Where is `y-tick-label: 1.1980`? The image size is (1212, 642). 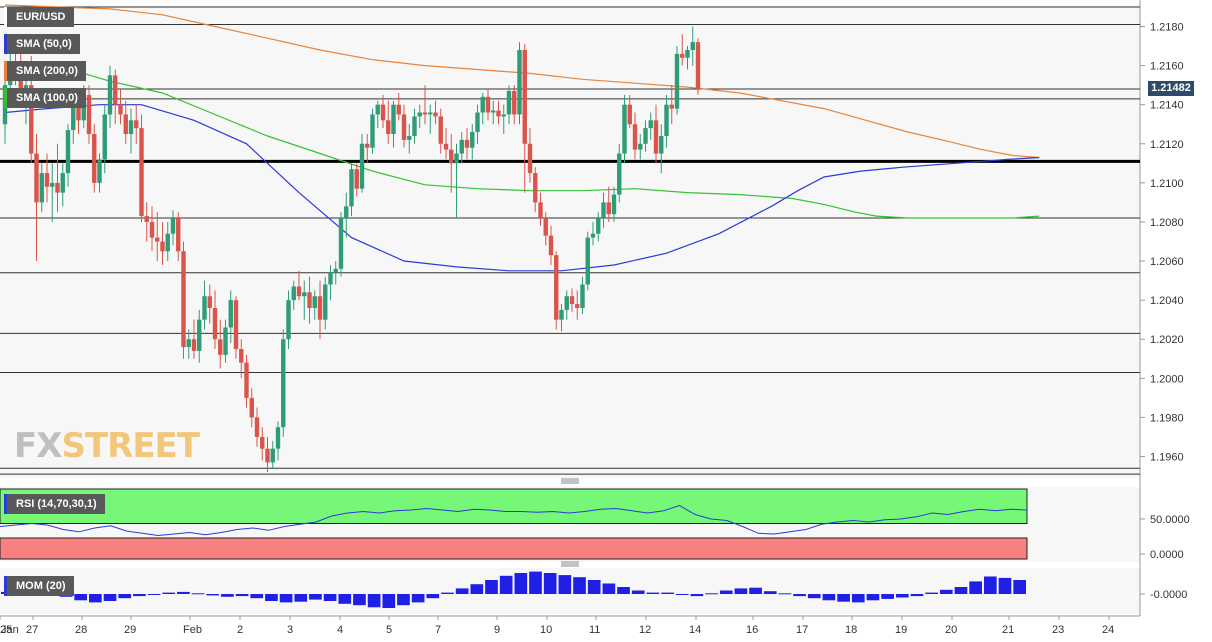 y-tick-label: 1.1980 is located at coordinates (1167, 418).